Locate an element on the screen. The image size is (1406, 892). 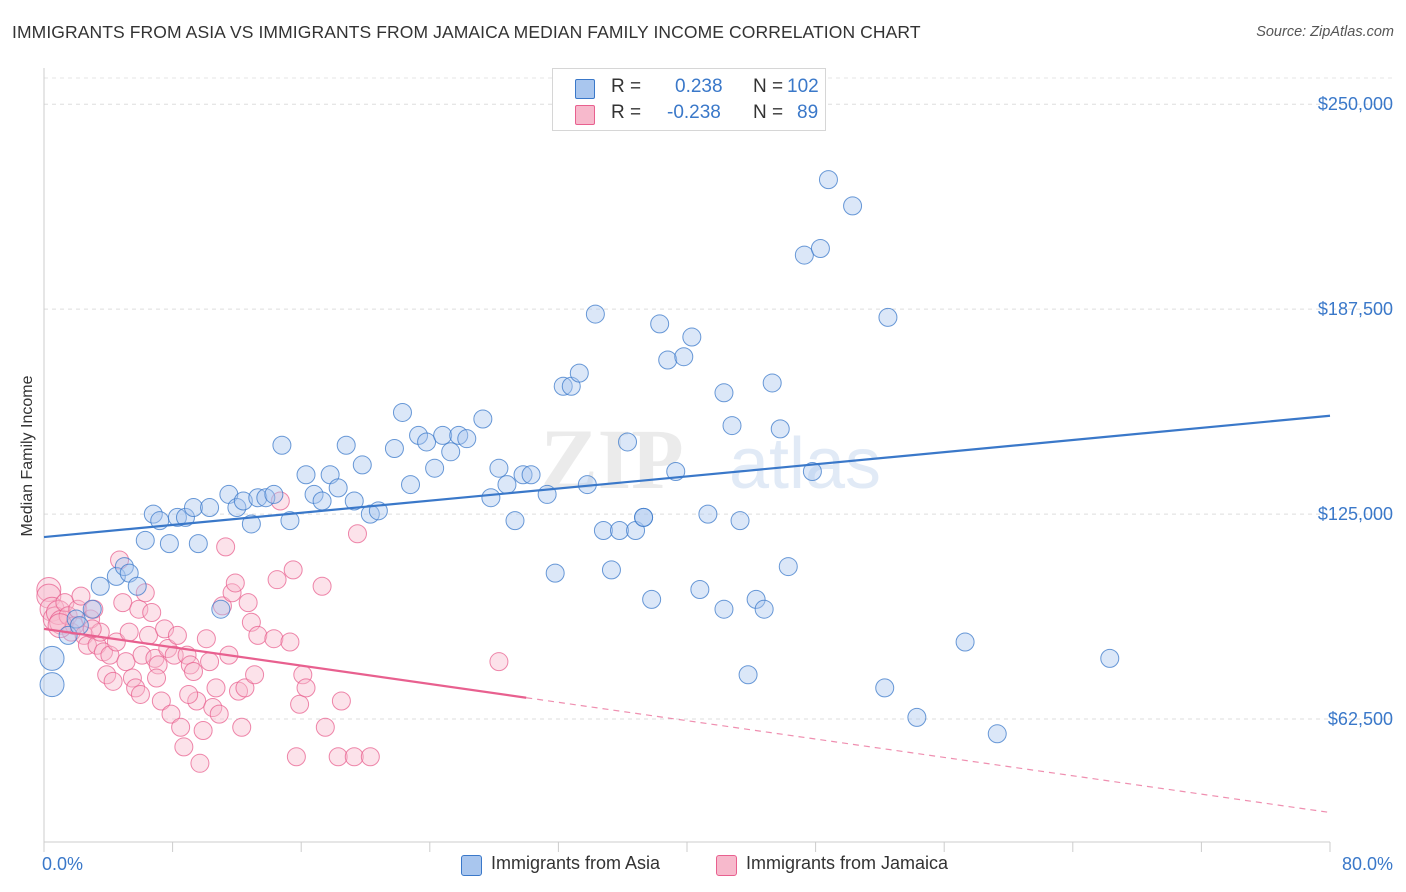
trend-line-jamaica is located at coordinates (285, 663).